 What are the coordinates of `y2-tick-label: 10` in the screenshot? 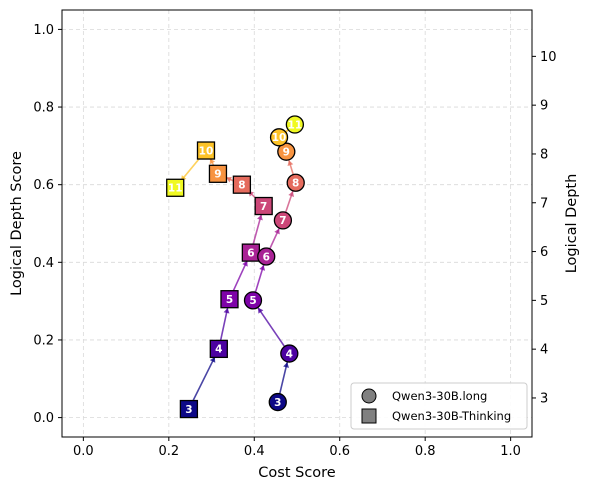 It's located at (548, 57).